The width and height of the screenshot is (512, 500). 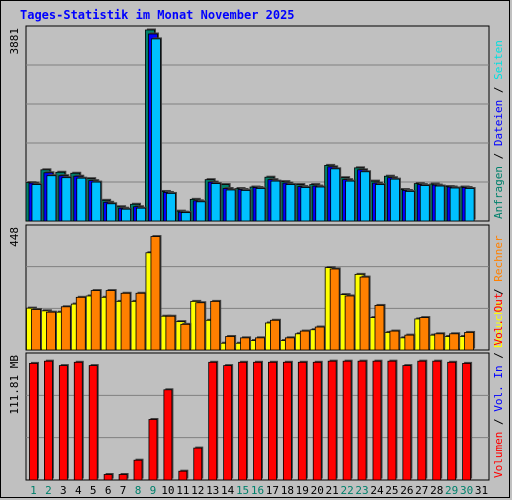 What do you see at coordinates (167, 490) in the screenshot?
I see `x-tick-label: 10` at bounding box center [167, 490].